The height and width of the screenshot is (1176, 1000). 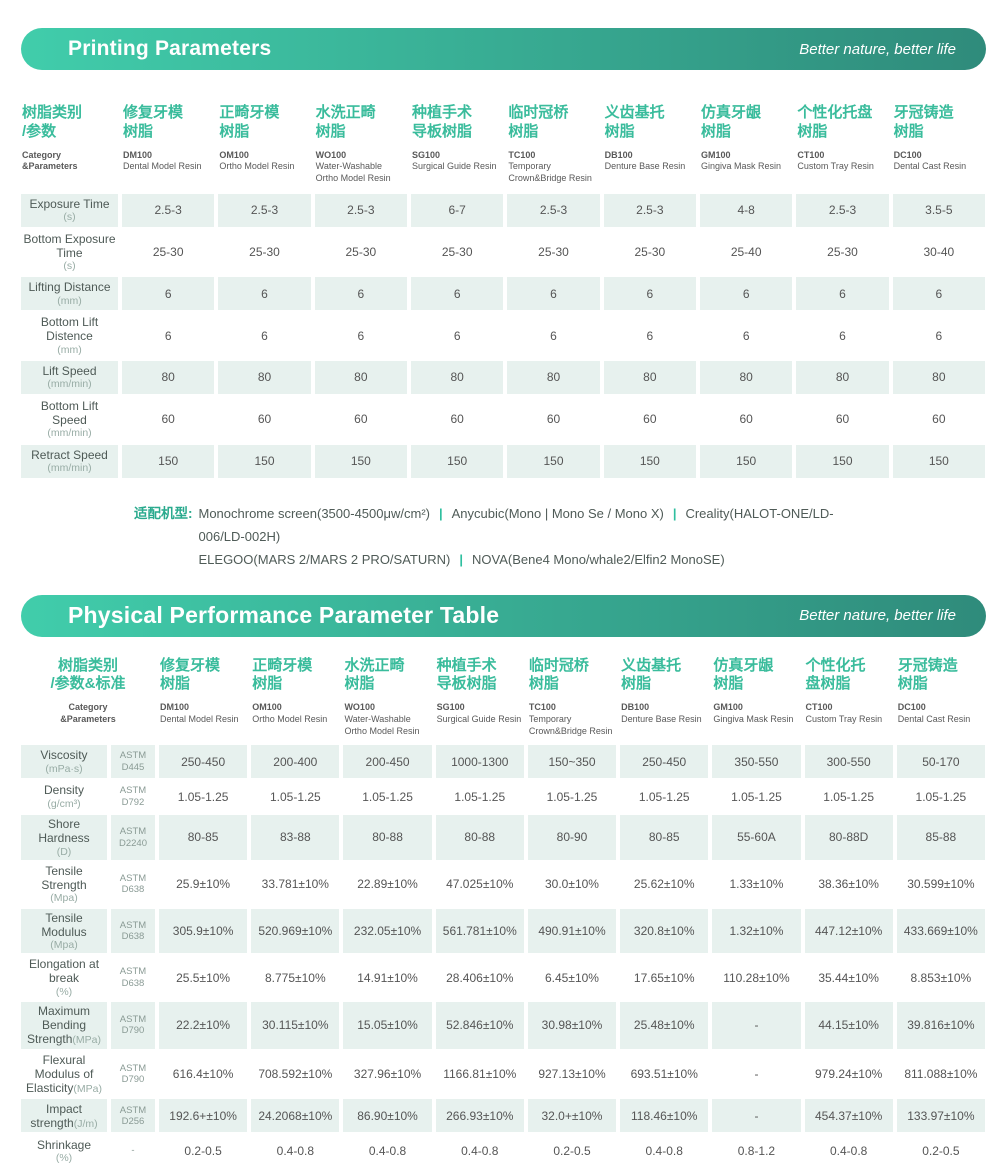 I want to click on astm-standard-cell: ASTM D638, so click(x=133, y=977).